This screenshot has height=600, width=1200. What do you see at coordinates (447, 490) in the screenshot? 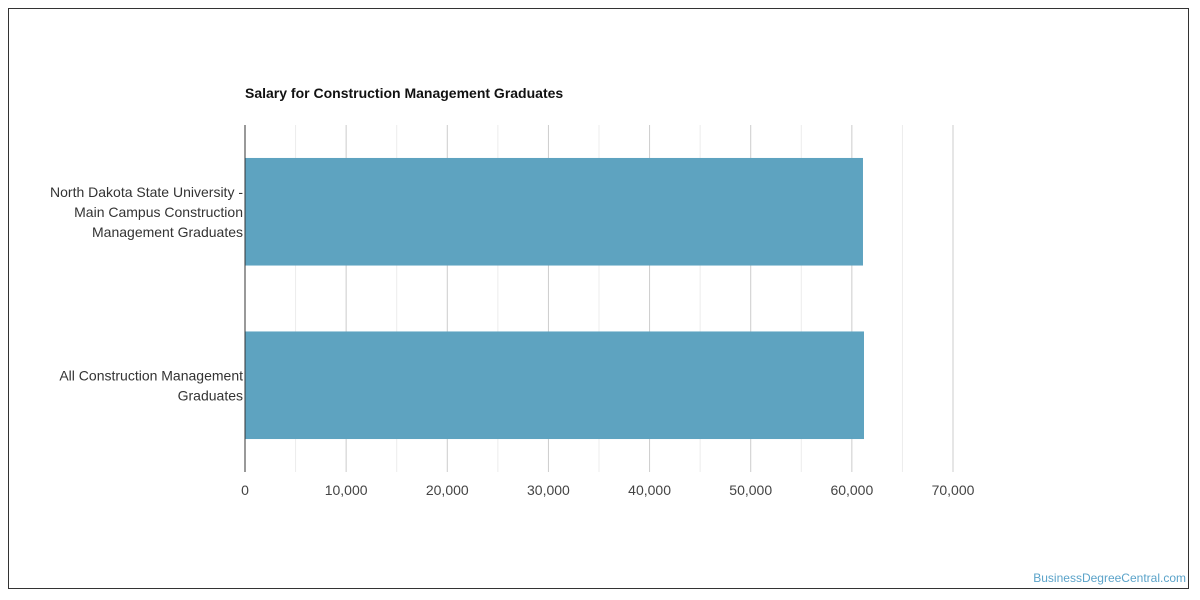
I see `x-tick-label: 20,000` at bounding box center [447, 490].